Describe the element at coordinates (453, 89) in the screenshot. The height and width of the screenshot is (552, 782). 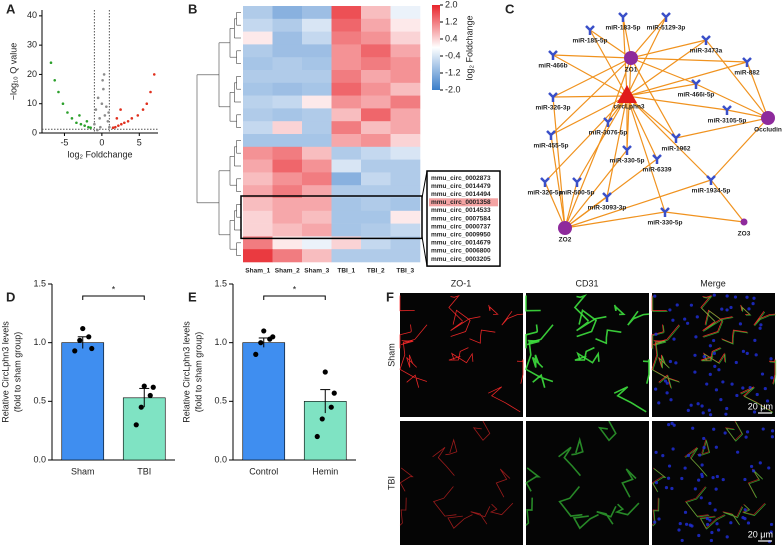
I see `colorbar-tick-label: -2.0` at that location.